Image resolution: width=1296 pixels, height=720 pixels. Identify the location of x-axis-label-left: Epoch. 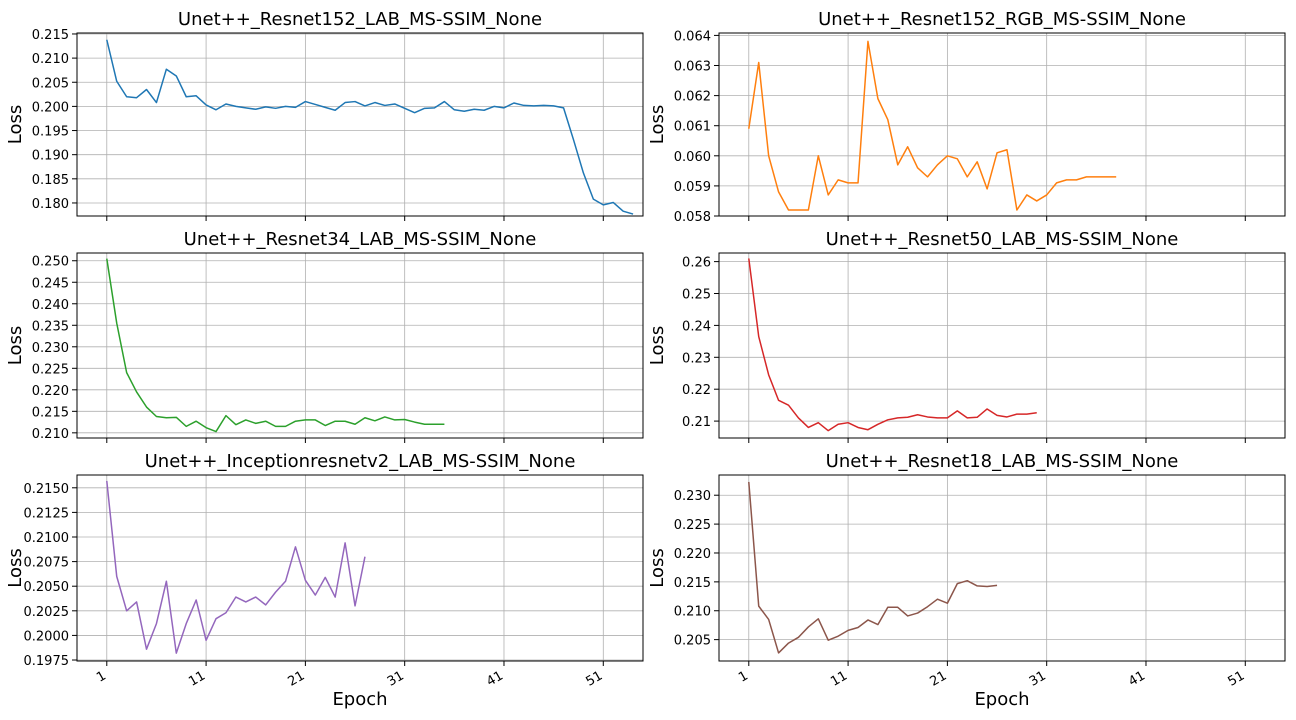
(359, 699).